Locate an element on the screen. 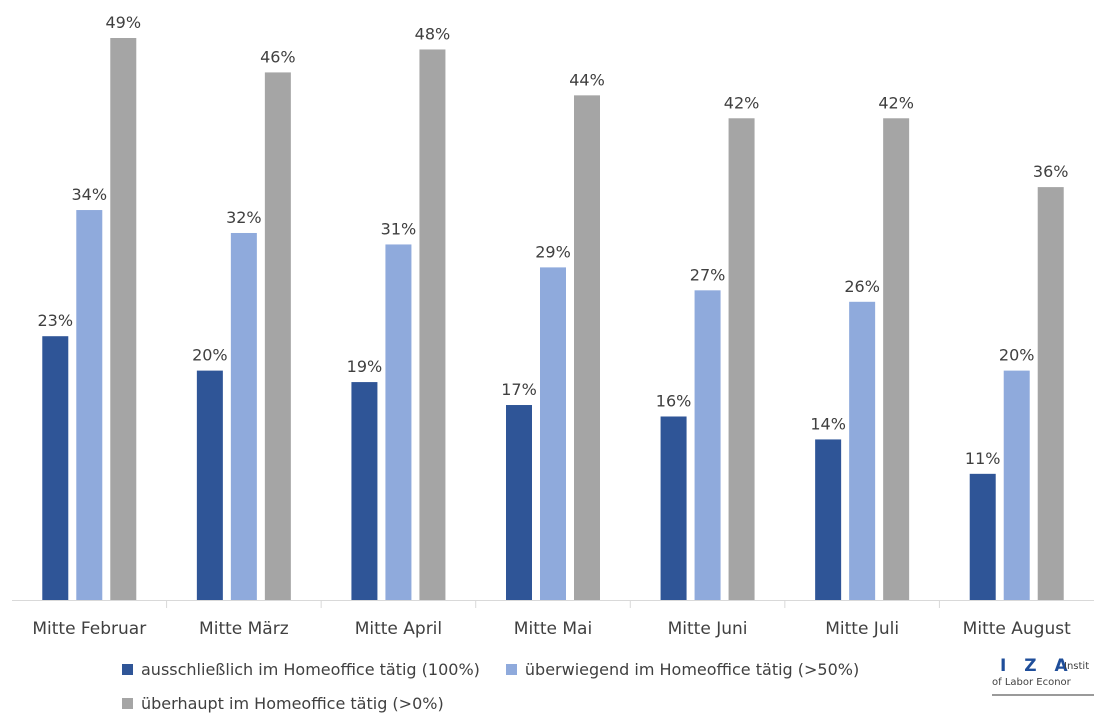 This screenshot has height=720, width=1094. legend-label-0: überhaupt im Homeoffice tätig (>0%) is located at coordinates (292, 703).